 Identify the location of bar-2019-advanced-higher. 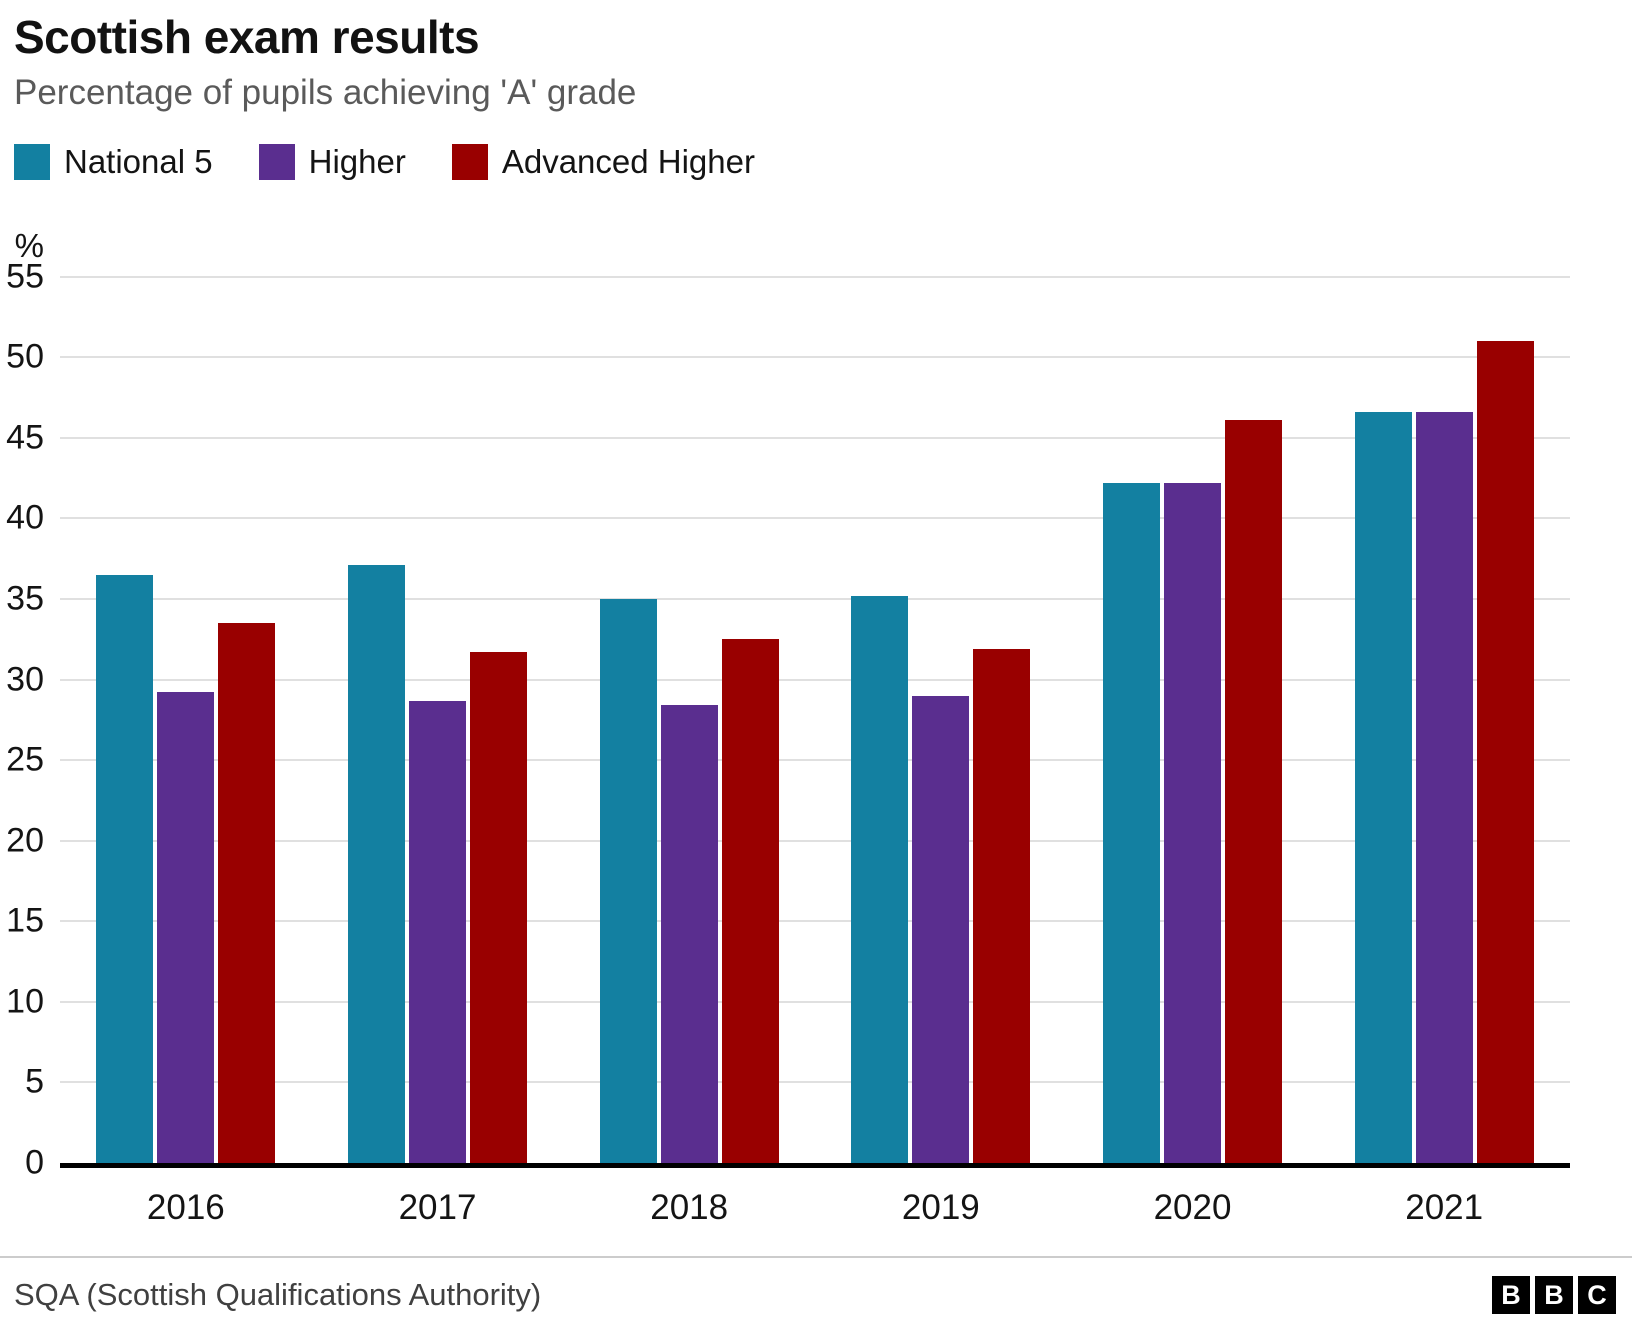
(1002, 905).